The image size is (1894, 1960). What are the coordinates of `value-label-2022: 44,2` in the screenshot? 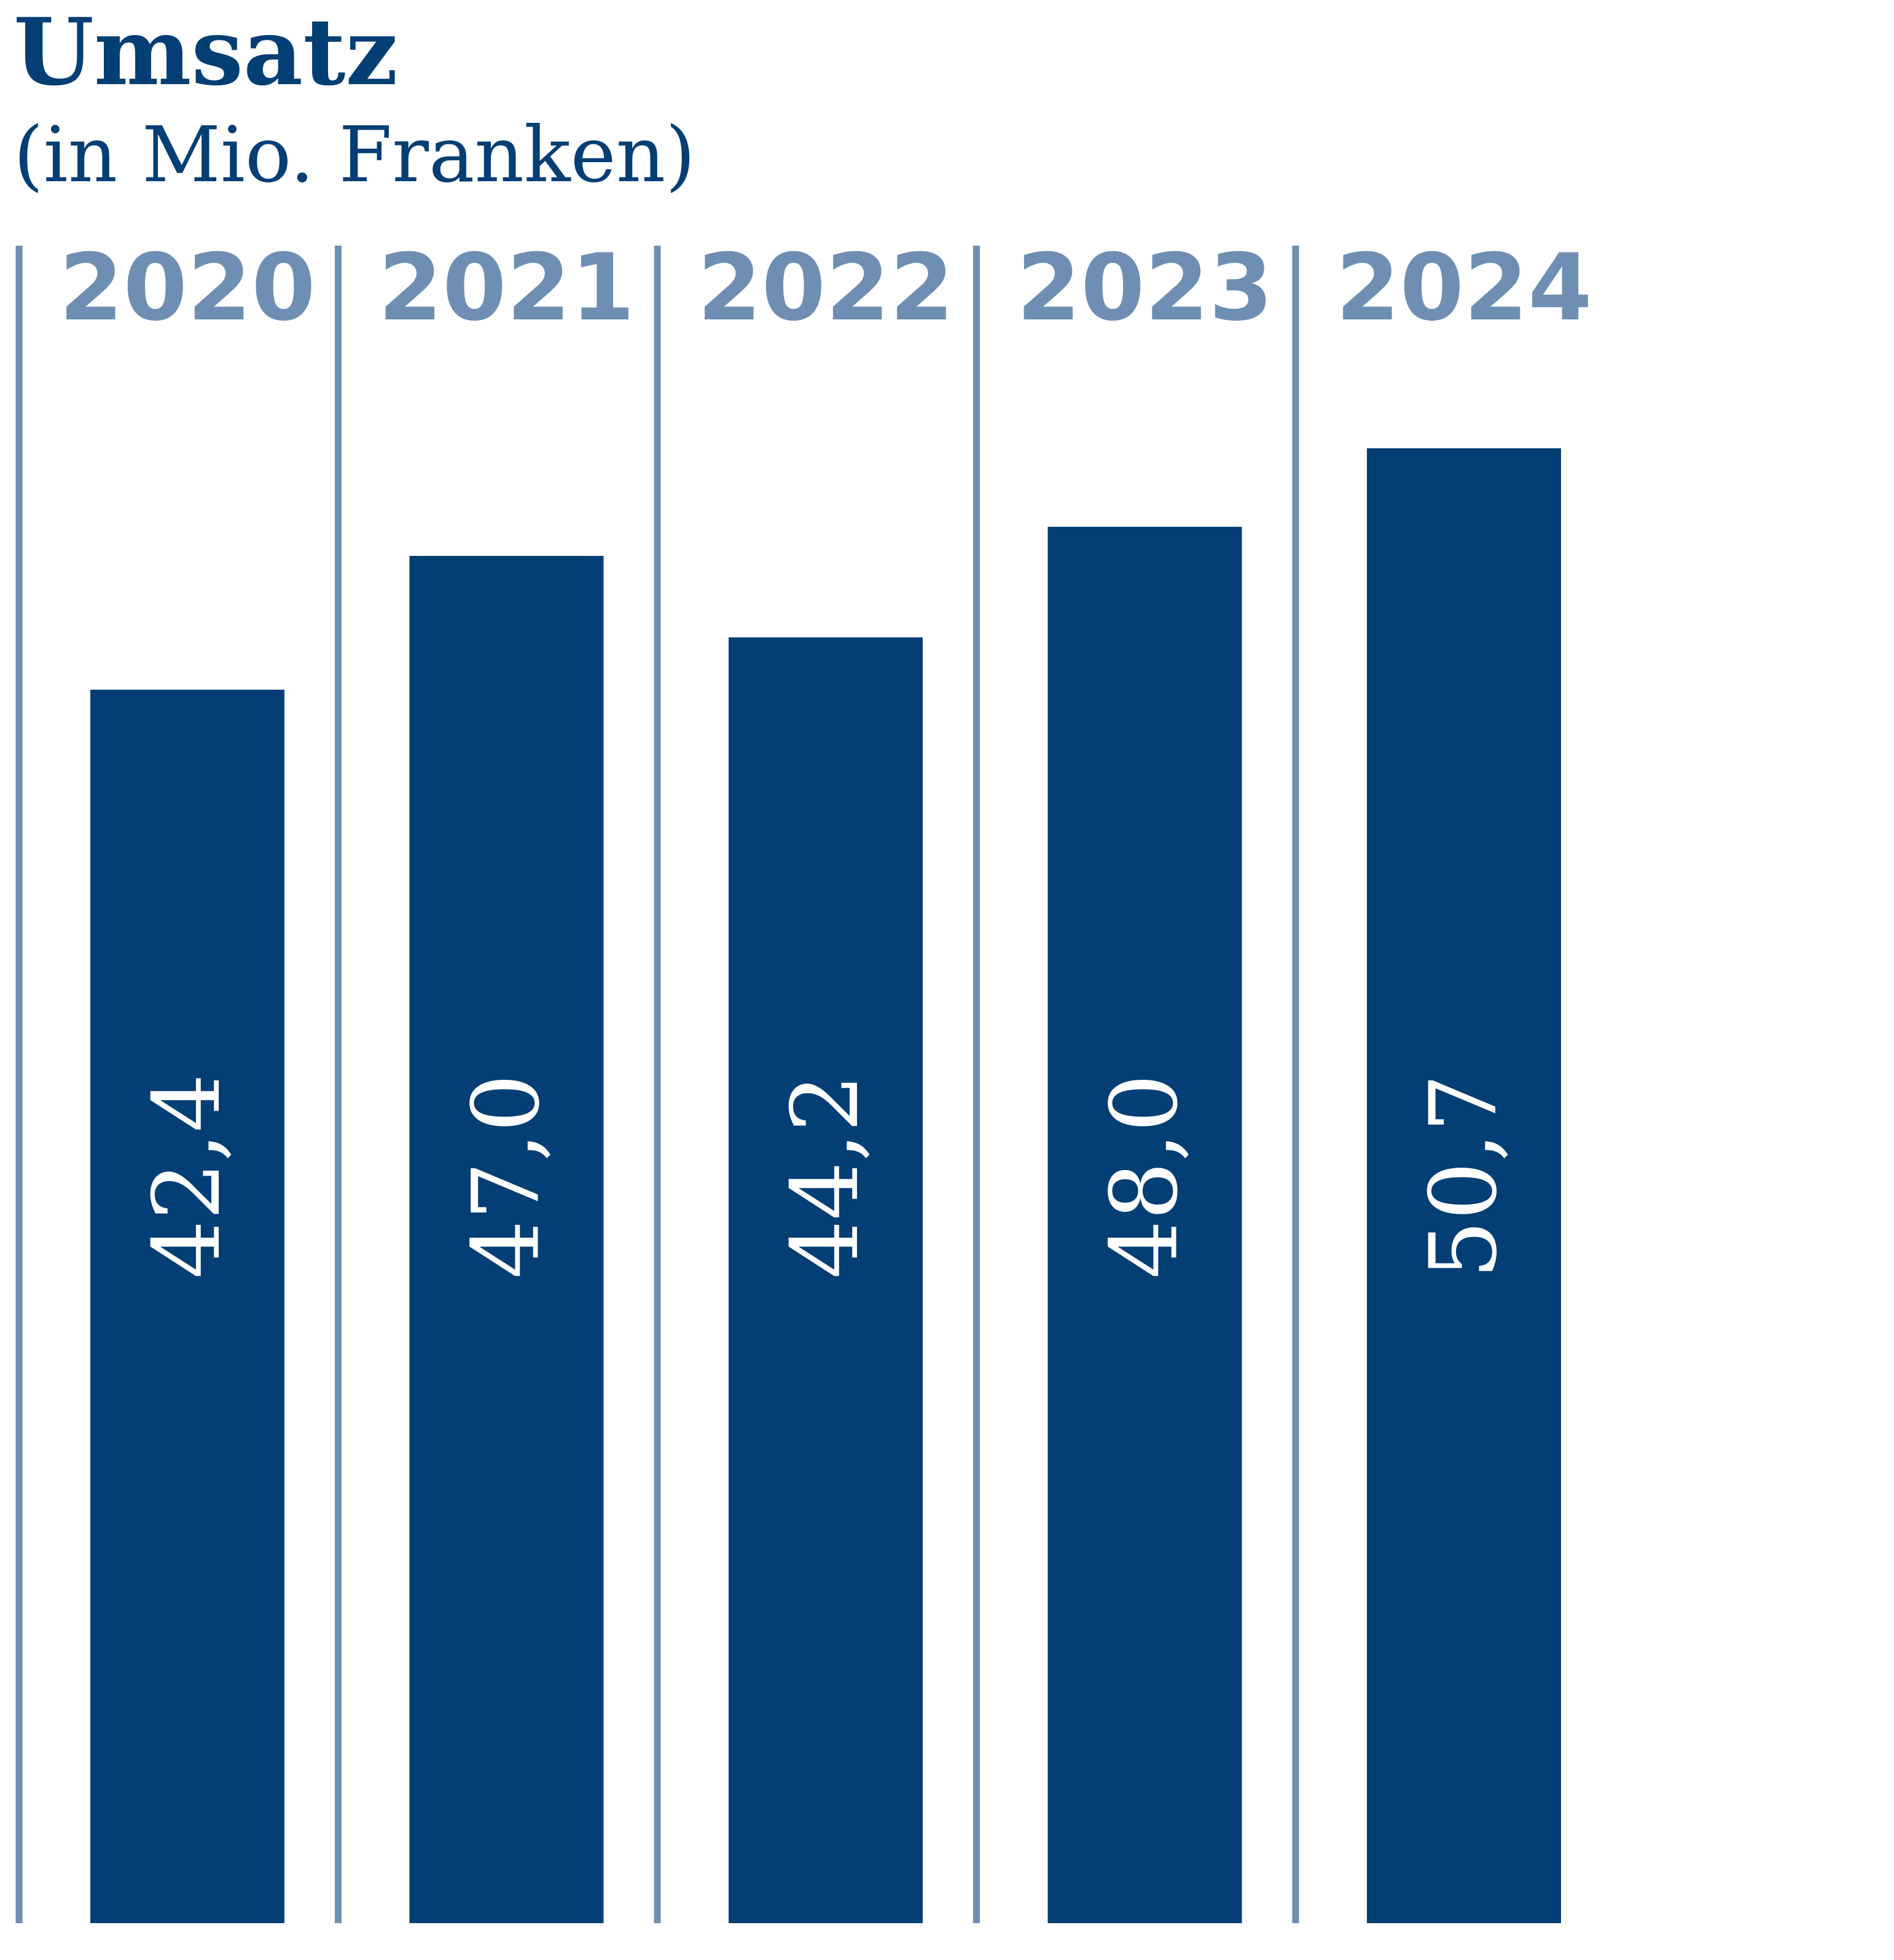 It's located at (825, 1176).